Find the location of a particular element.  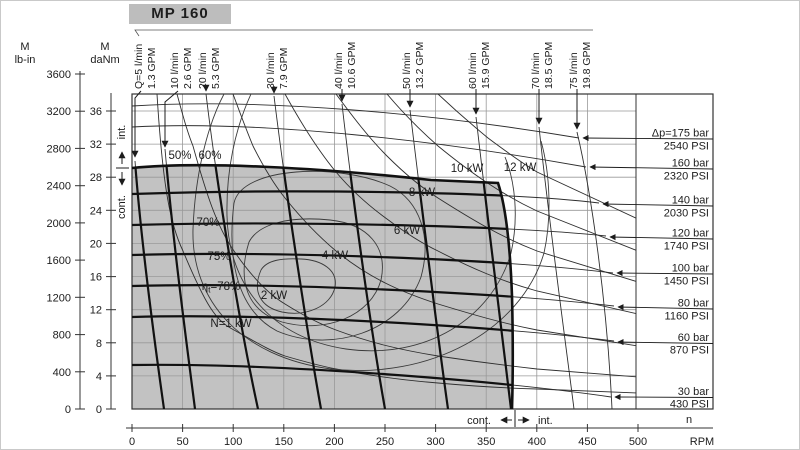

svg-text: Δp=175 bar is located at coordinates (681, 134).